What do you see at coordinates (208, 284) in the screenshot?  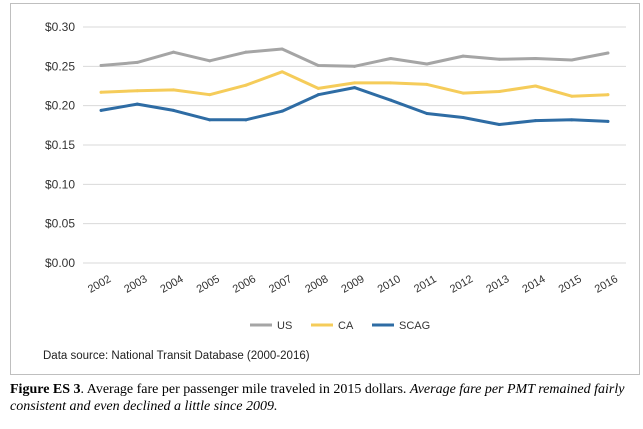 I see `x-tick-label: 2005` at bounding box center [208, 284].